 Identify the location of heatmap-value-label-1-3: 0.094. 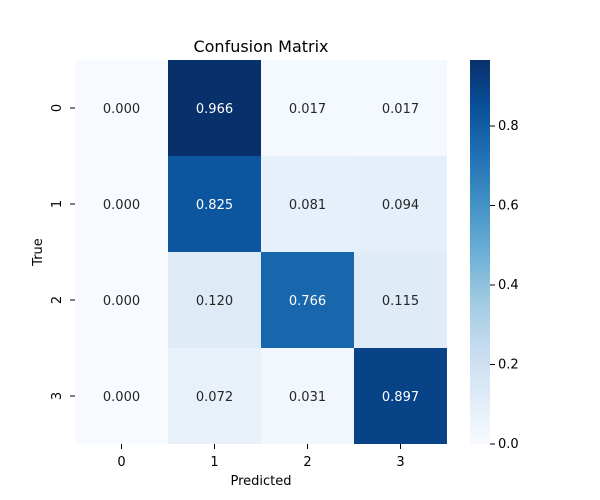
(400, 205).